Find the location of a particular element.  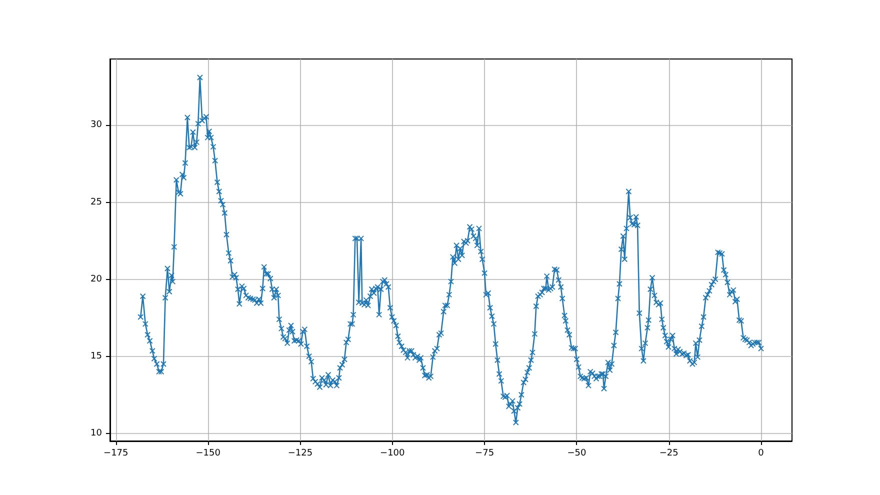

x-tick-label: −75 is located at coordinates (484, 453).